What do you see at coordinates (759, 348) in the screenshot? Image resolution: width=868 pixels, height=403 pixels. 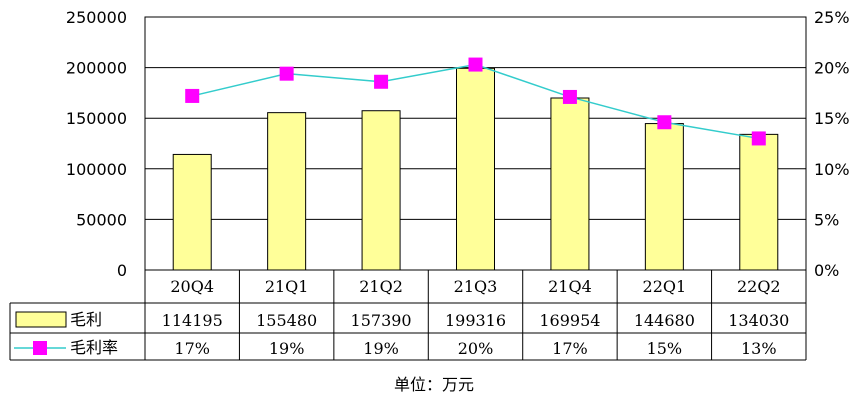 I see `data-label-line: 13%` at bounding box center [759, 348].